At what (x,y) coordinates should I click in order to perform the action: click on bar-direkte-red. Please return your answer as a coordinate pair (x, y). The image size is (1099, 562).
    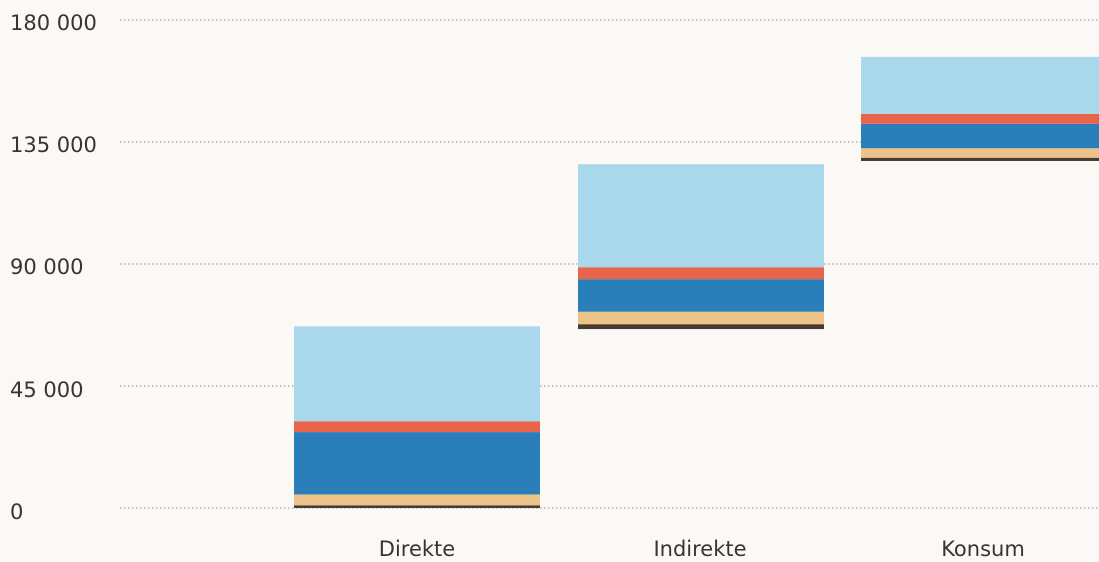
    Looking at the image, I should click on (417, 427).